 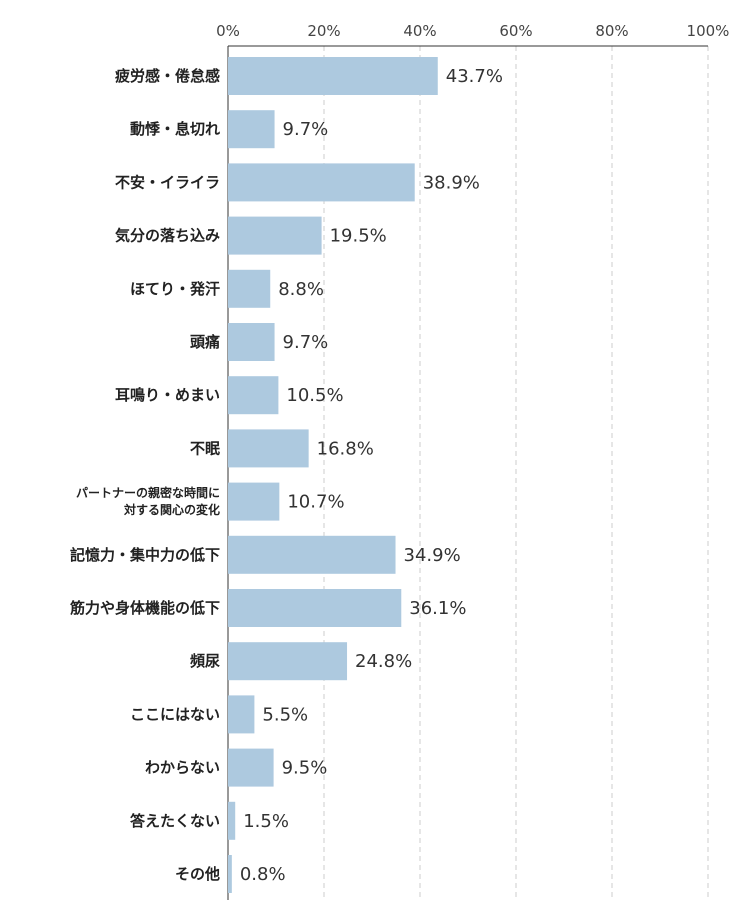 What do you see at coordinates (167, 76) in the screenshot?
I see `y-tick-label: 疲労感・倦怠感` at bounding box center [167, 76].